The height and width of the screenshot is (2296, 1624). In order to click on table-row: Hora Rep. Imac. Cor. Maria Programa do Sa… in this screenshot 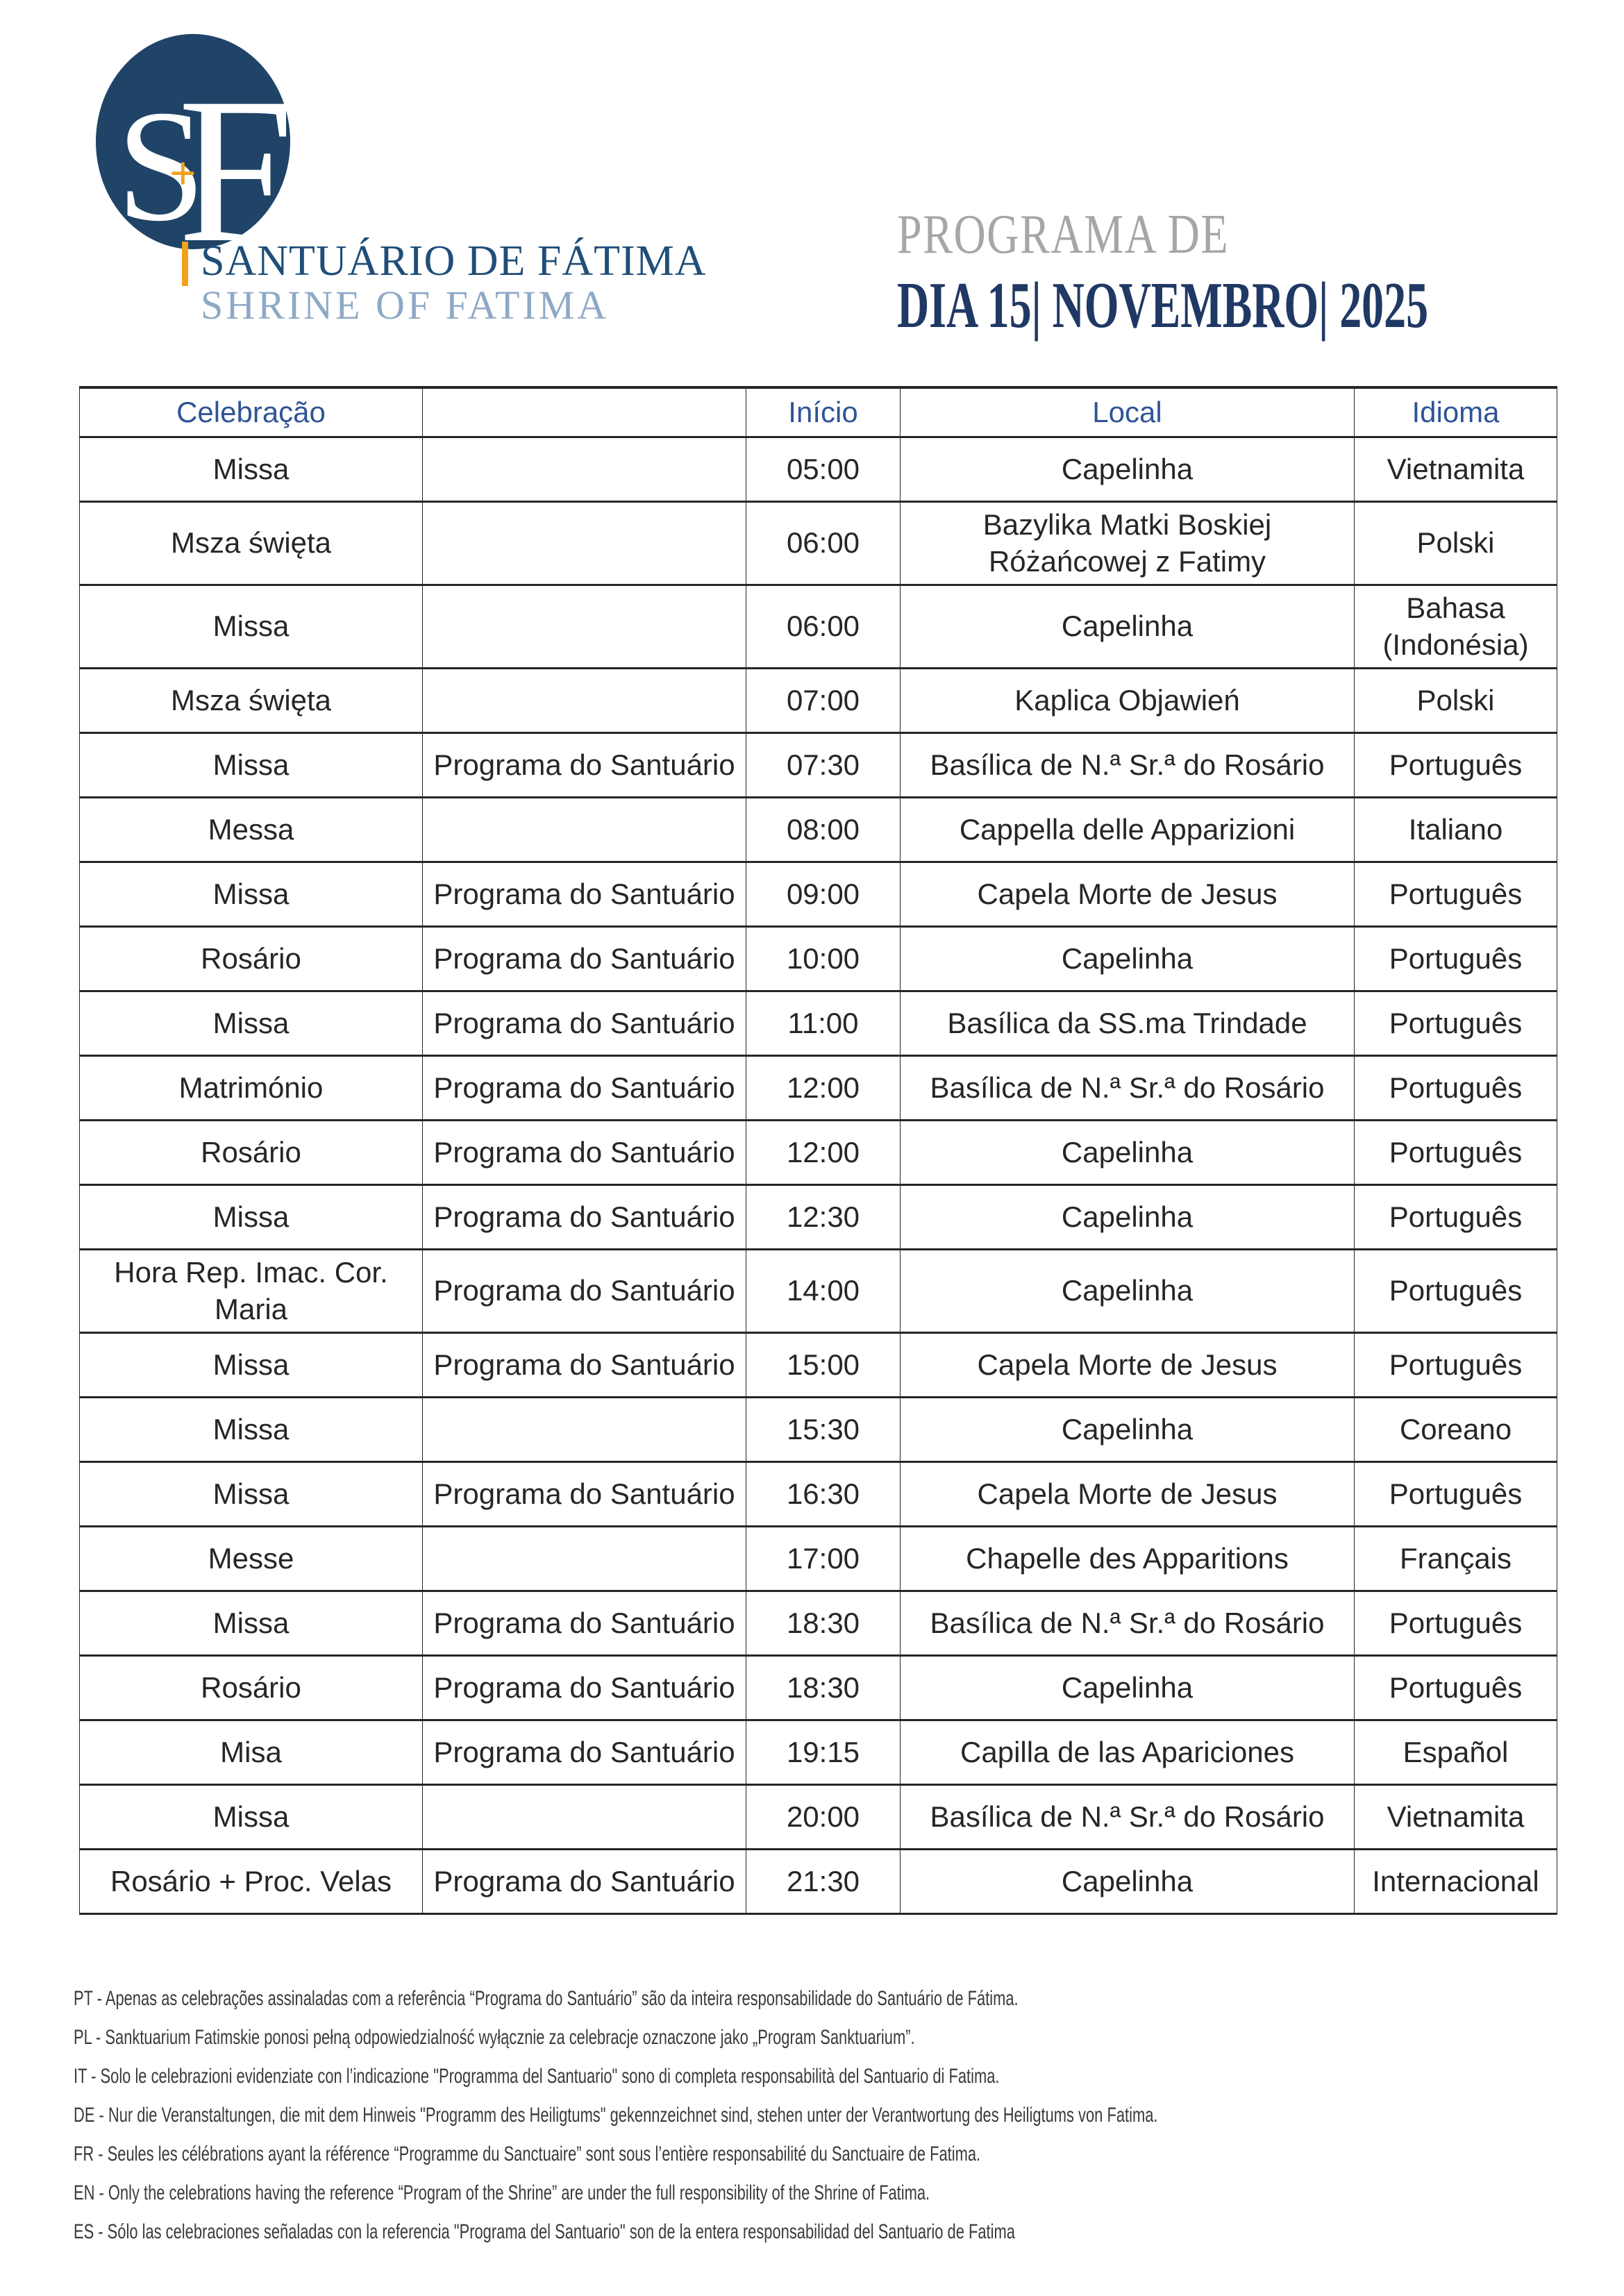, I will do `click(818, 1291)`.